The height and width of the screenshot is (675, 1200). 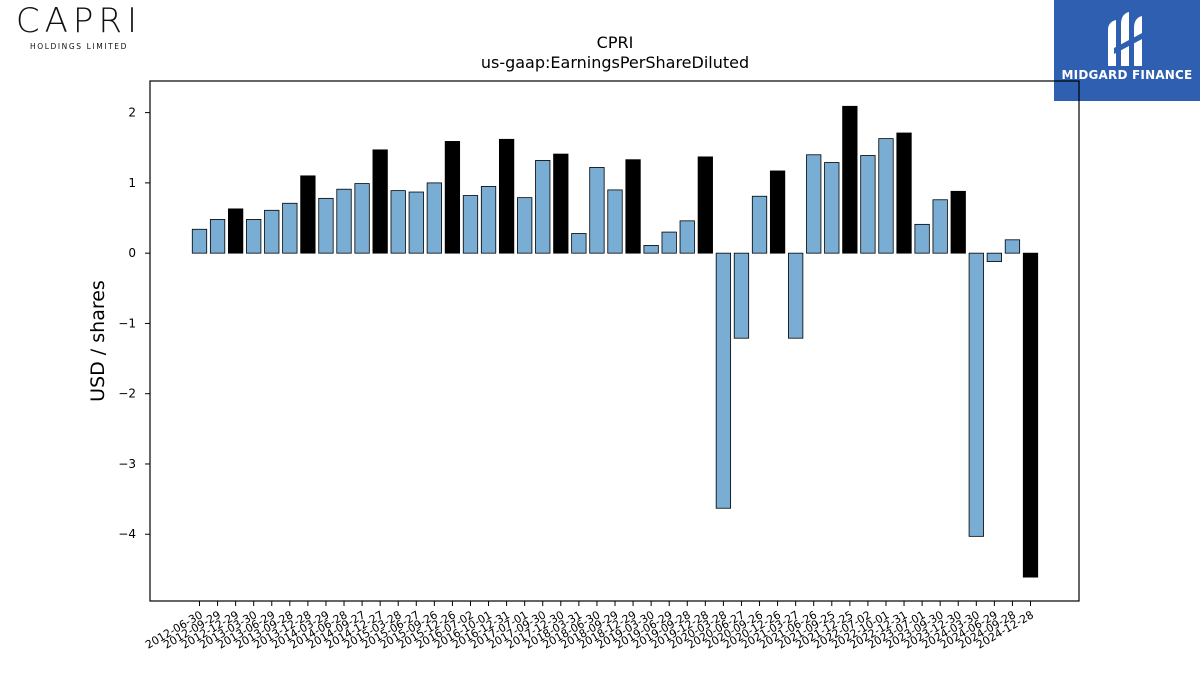 I want to click on chart-subtitle: us-gaap:EarningsPerShareDiluted, so click(x=615, y=62).